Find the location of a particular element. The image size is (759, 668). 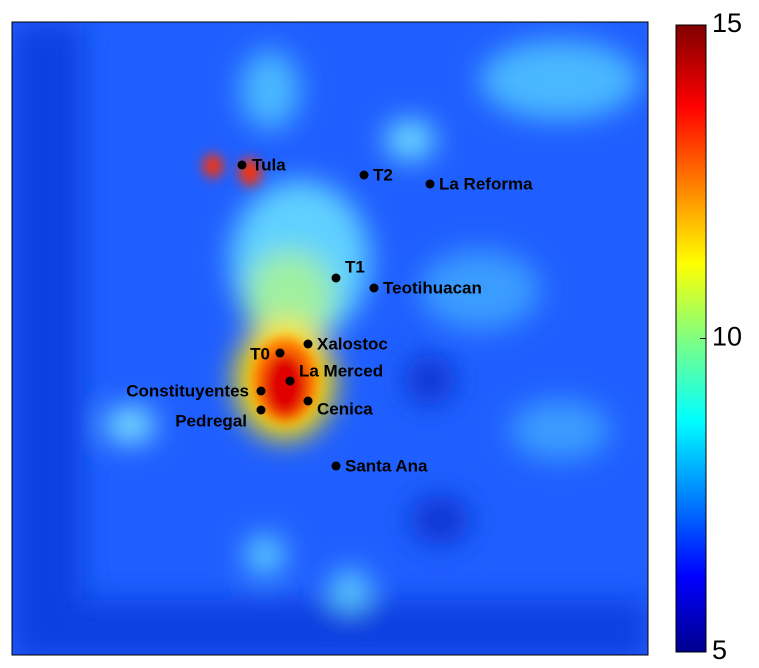

station-label: Cenica is located at coordinates (345, 408).